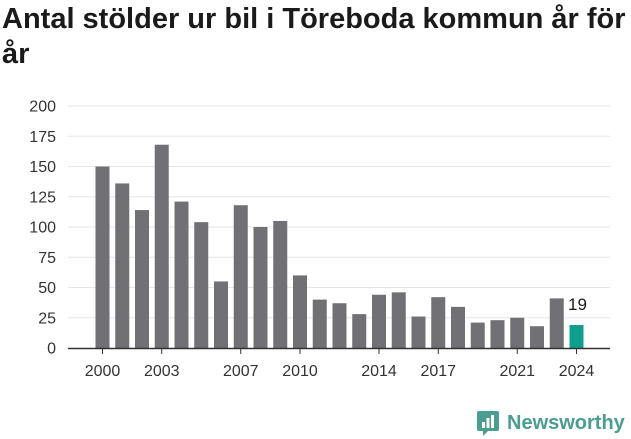  What do you see at coordinates (577, 304) in the screenshot?
I see `highlight-data-label: 19` at bounding box center [577, 304].